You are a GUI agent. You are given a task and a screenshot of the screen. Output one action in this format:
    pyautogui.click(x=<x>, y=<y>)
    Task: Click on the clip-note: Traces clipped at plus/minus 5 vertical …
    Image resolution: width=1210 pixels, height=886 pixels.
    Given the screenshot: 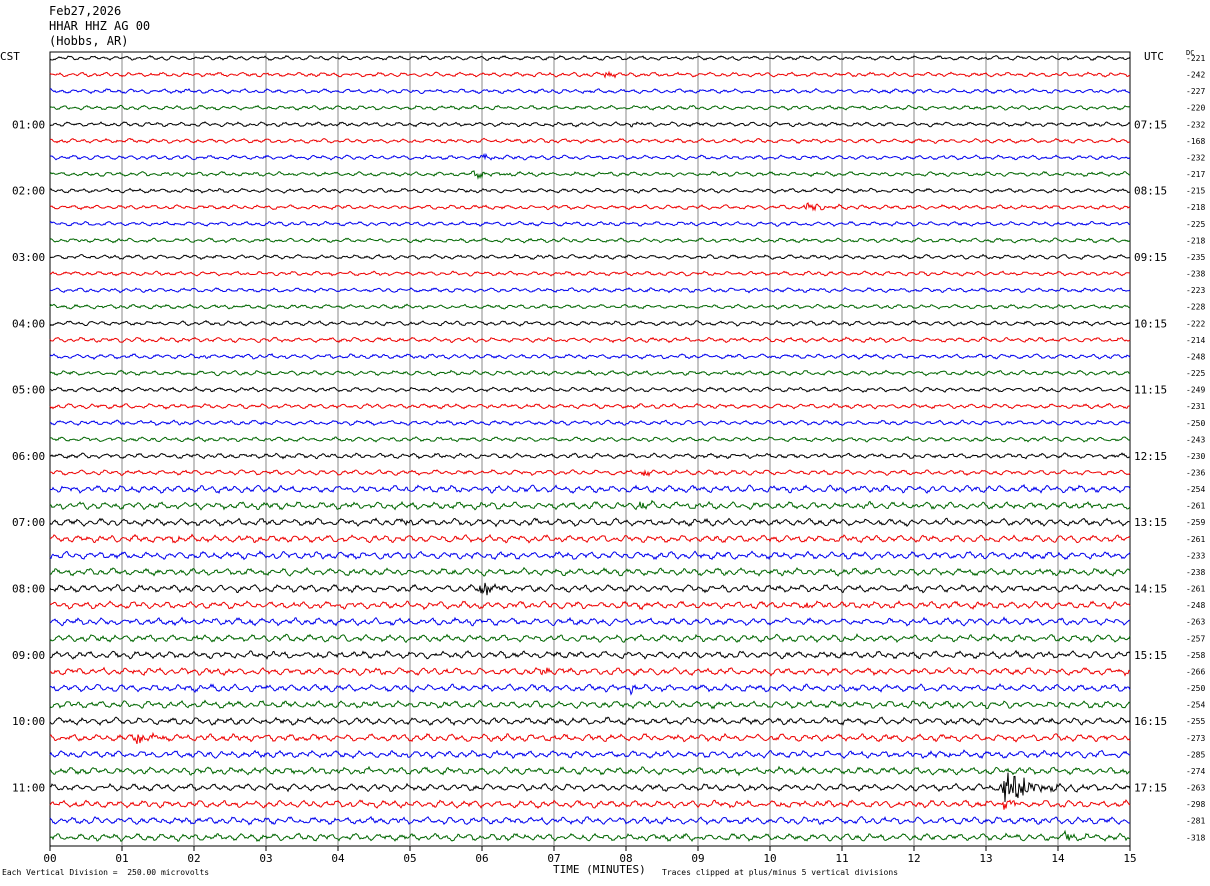 What is the action you would take?
    pyautogui.click(x=780, y=872)
    